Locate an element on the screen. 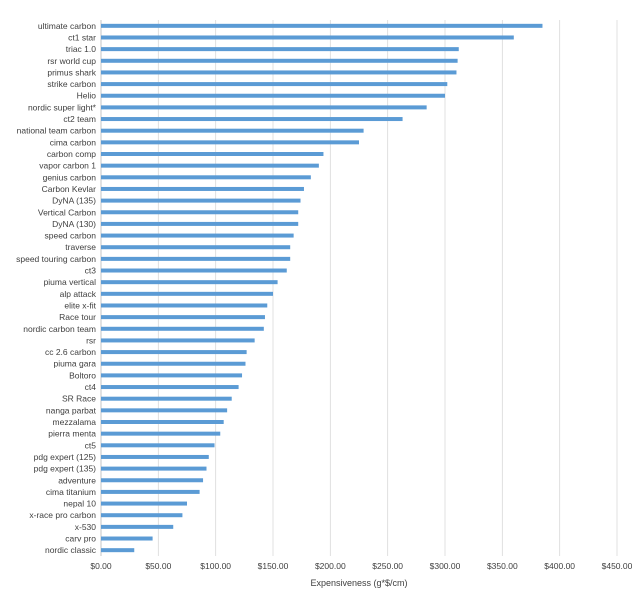 This screenshot has height=600, width=640. category-label: elite x-fit is located at coordinates (80, 305).